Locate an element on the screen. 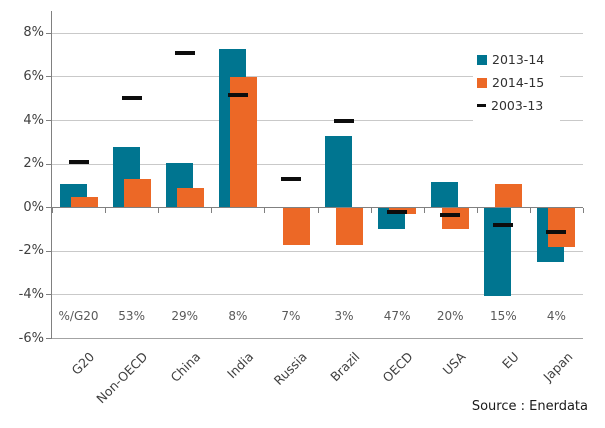 Image resolution: width=605 pixels, height=428 pixels. y-axis-label: 2% is located at coordinates (33, 164).